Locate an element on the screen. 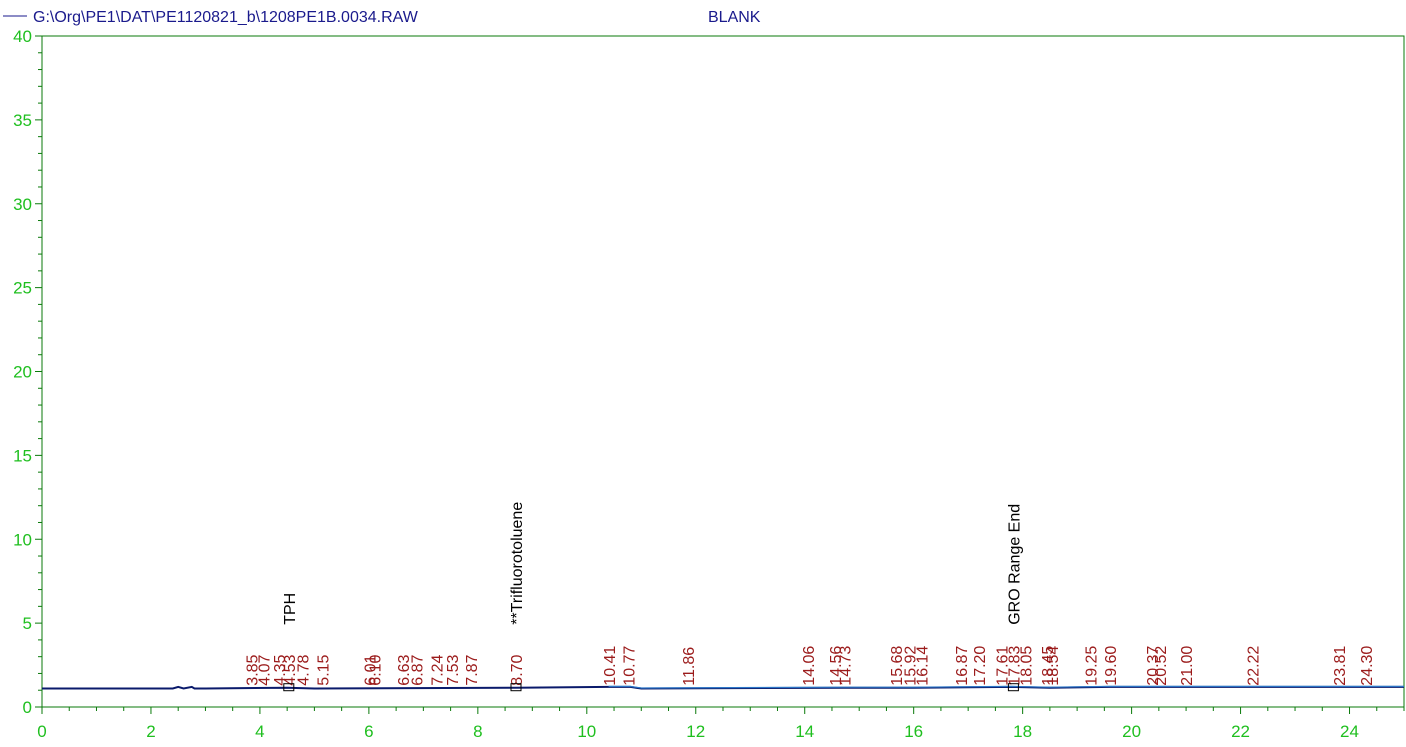  peak-marker: 15.68 is located at coordinates (897, 666).